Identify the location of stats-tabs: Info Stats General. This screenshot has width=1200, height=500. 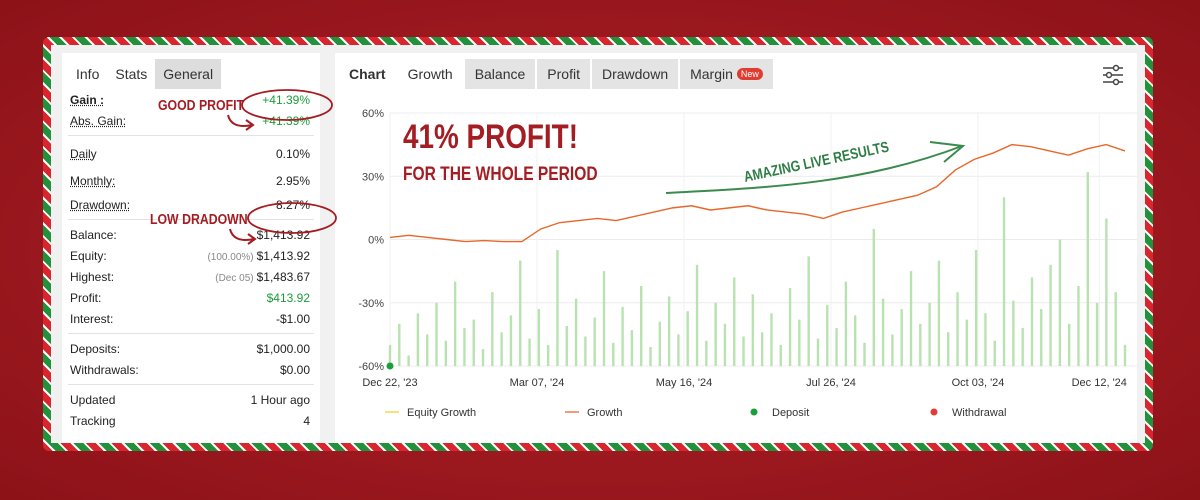
(191, 71).